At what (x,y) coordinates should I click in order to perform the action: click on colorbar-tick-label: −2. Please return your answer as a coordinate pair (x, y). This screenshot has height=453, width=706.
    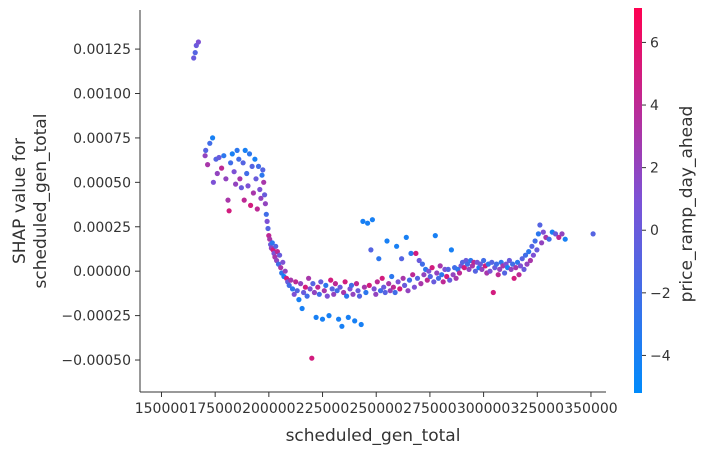
    Looking at the image, I should click on (660, 294).